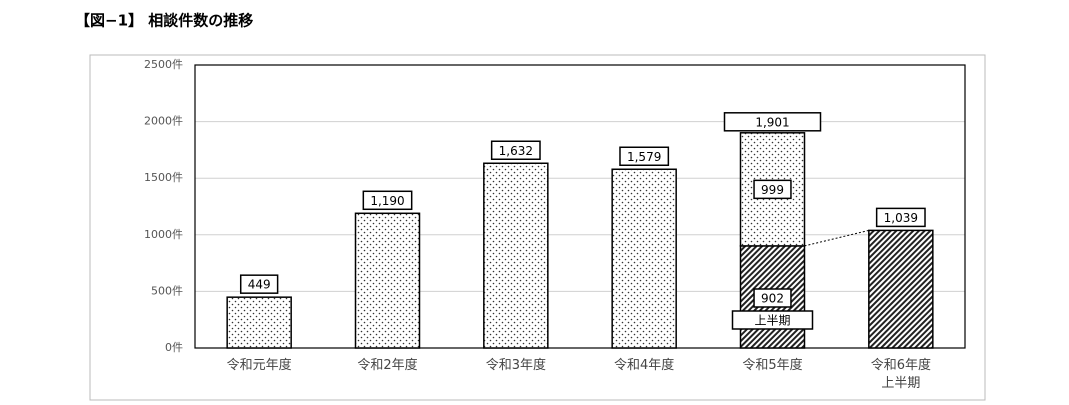  I want to click on legend-label-box, so click(772, 320).